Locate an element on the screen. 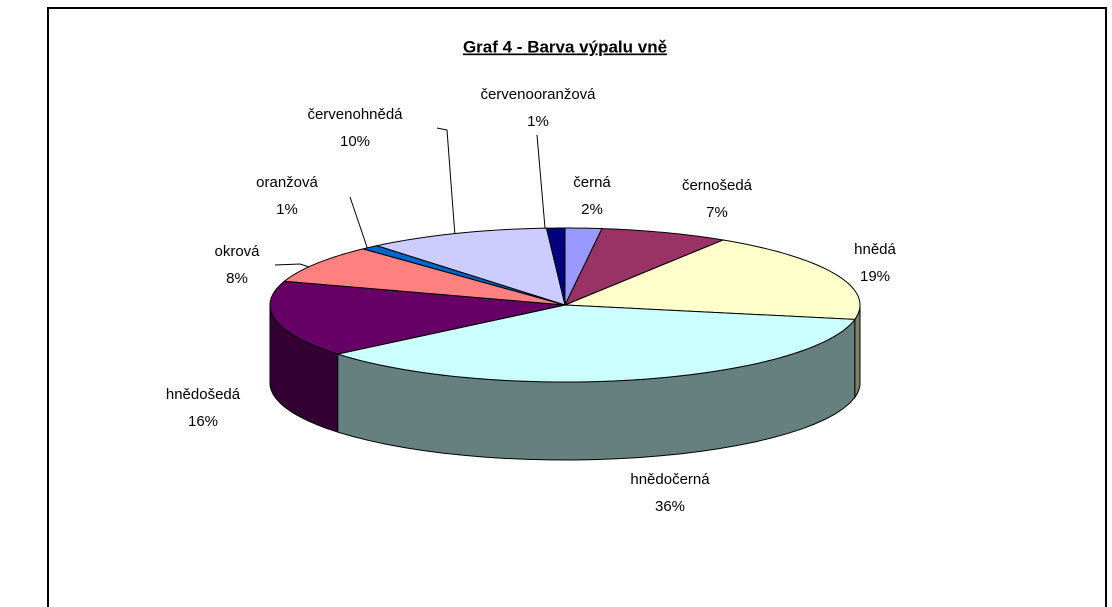  slice-label: červenohnědá is located at coordinates (355, 114).